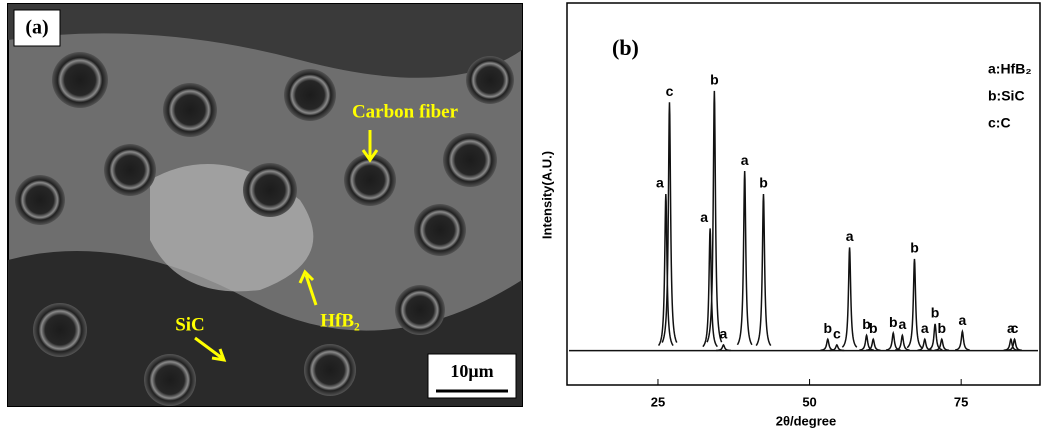 This screenshot has width=1043, height=439. I want to click on x-axis-label: 2θ/degree, so click(806, 420).